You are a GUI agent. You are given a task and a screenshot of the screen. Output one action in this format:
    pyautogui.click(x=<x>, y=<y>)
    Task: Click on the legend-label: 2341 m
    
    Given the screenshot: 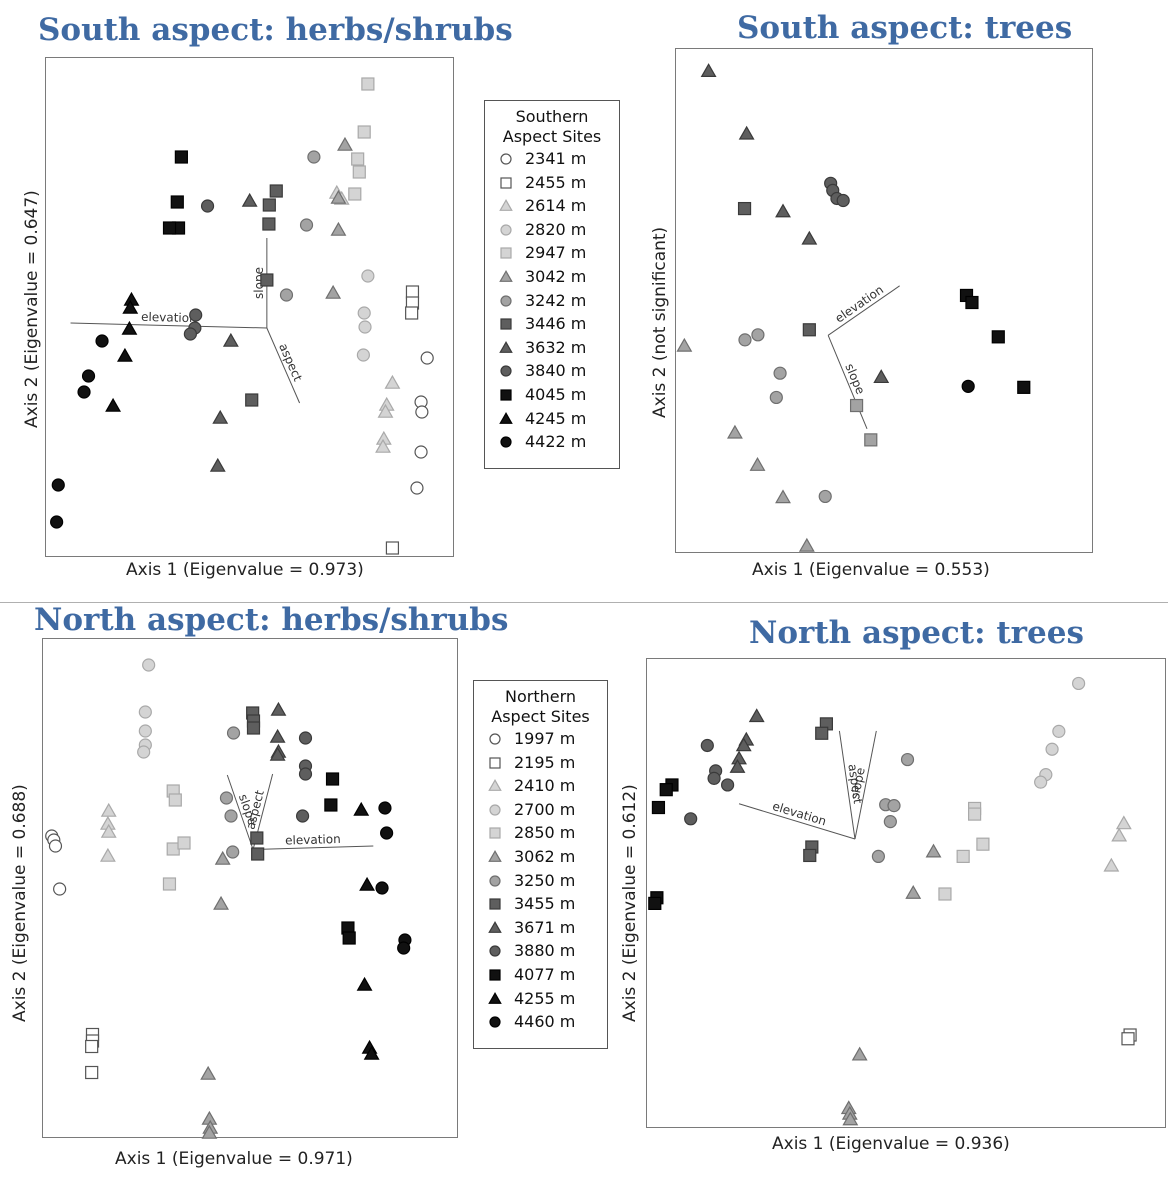 What is the action you would take?
    pyautogui.click(x=556, y=158)
    